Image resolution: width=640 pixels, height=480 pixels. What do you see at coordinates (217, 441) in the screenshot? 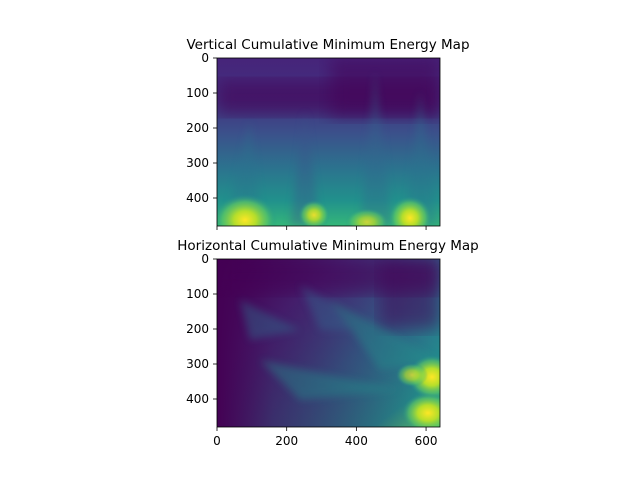
I see `horizontal-x-tick-label: 0` at bounding box center [217, 441].